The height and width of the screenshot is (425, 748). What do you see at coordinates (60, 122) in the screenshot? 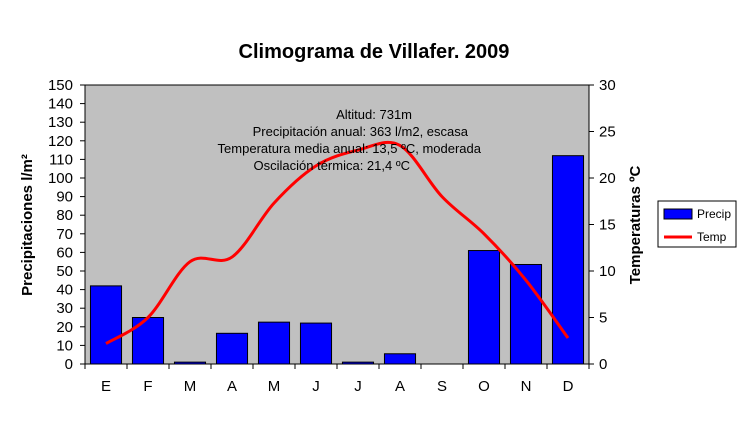
I see `left-tick-label: 130` at bounding box center [60, 122].